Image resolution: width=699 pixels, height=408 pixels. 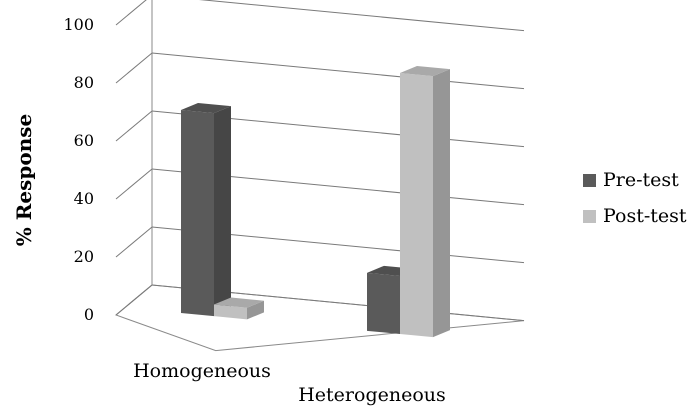 I want to click on legend-label-post-test: Post-test, so click(x=645, y=216).